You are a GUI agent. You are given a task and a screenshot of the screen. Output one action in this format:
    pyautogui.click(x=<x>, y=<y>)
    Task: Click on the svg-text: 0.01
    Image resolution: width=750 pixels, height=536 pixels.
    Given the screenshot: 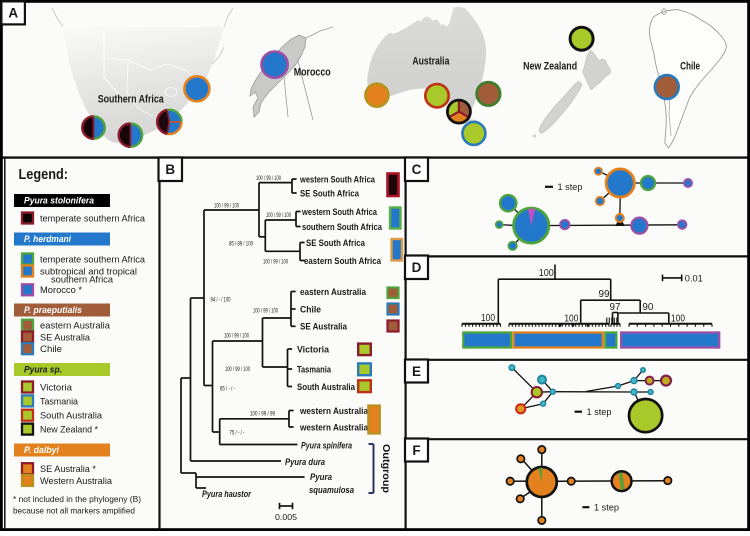 What is the action you would take?
    pyautogui.click(x=694, y=278)
    